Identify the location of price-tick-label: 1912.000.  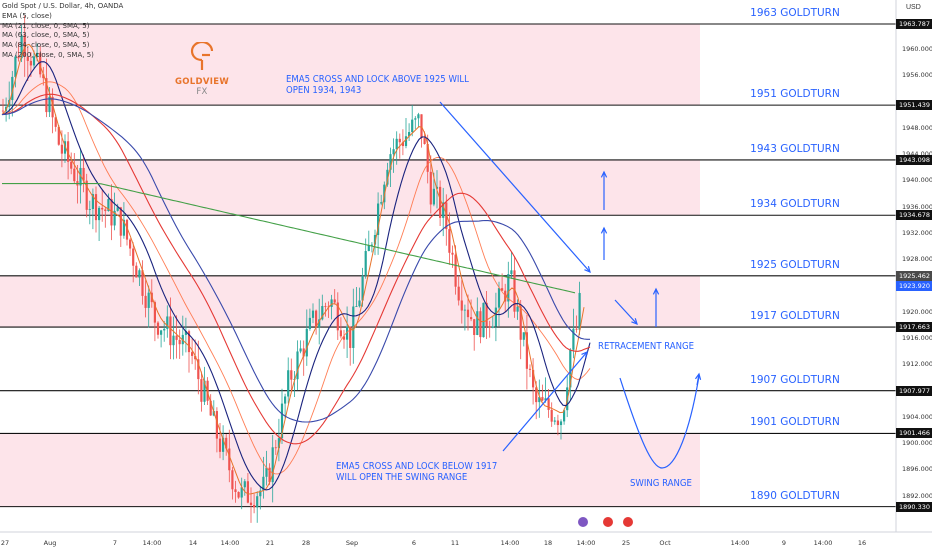
(917, 364).